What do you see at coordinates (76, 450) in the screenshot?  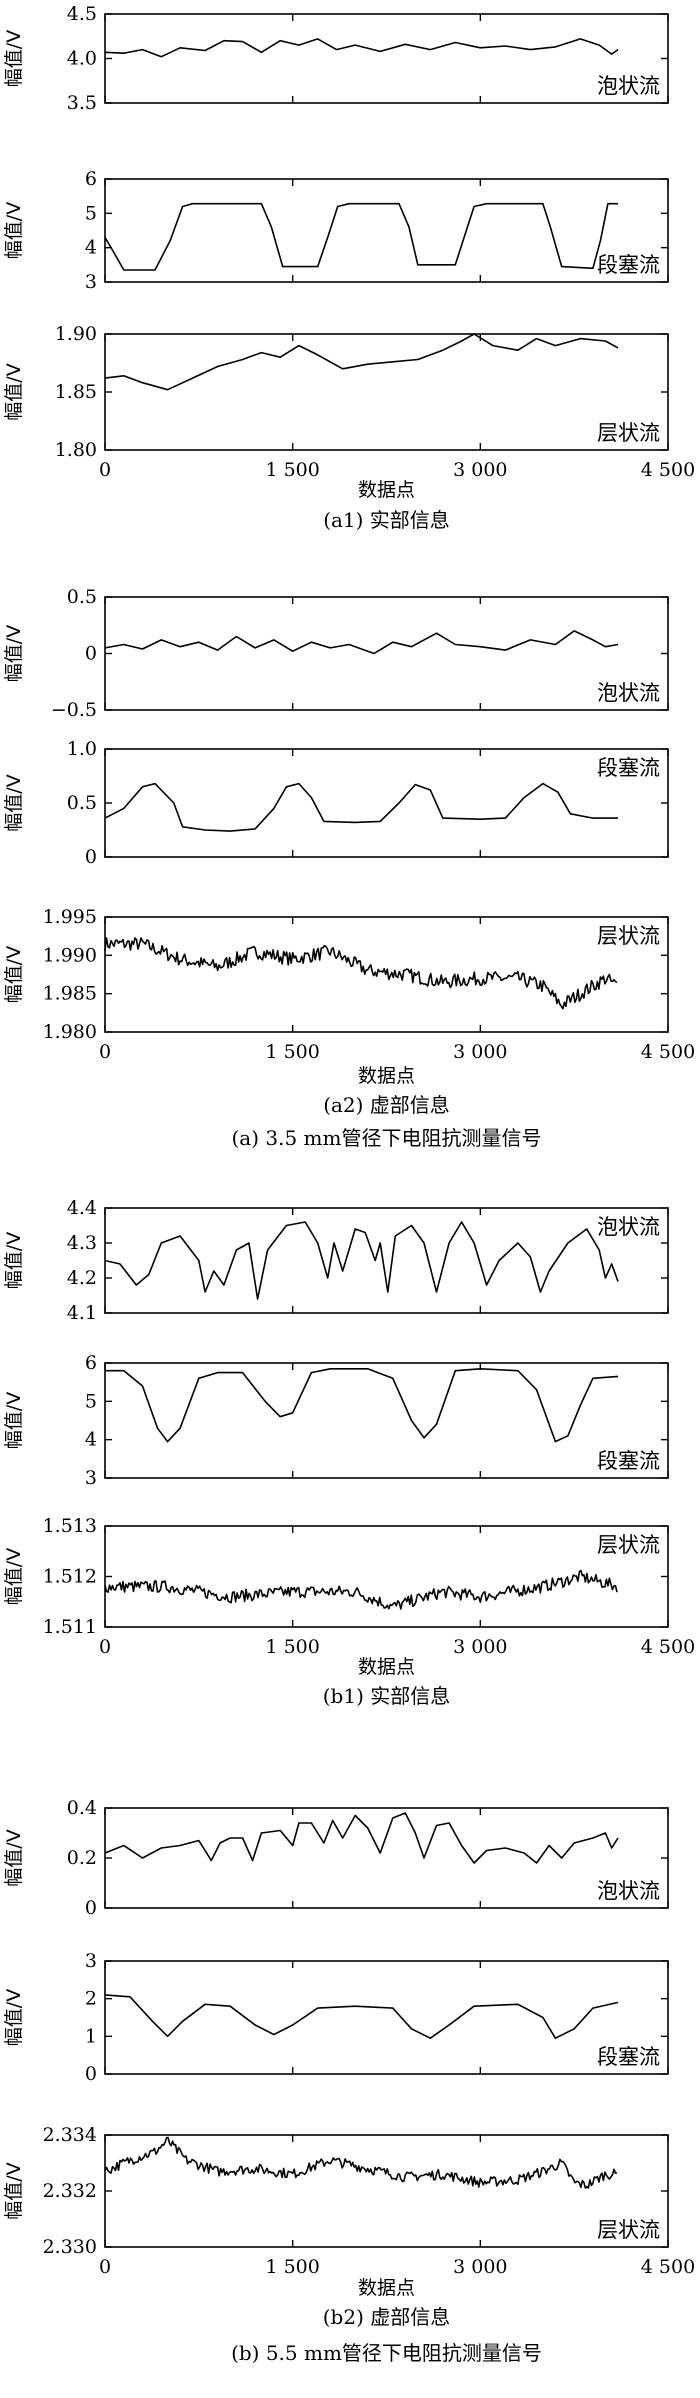 I see `y-tick-label: 1.80` at bounding box center [76, 450].